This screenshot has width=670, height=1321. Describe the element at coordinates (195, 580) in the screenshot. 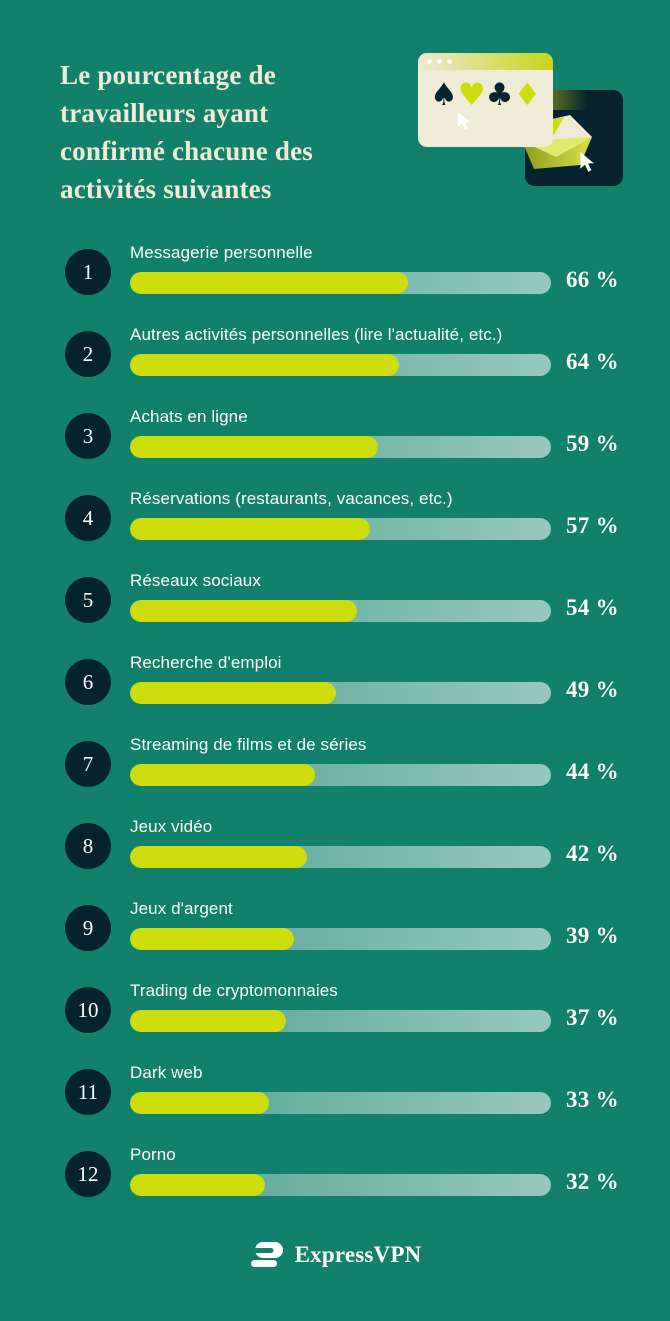

I see `activity-label: Réseaux sociaux` at that location.